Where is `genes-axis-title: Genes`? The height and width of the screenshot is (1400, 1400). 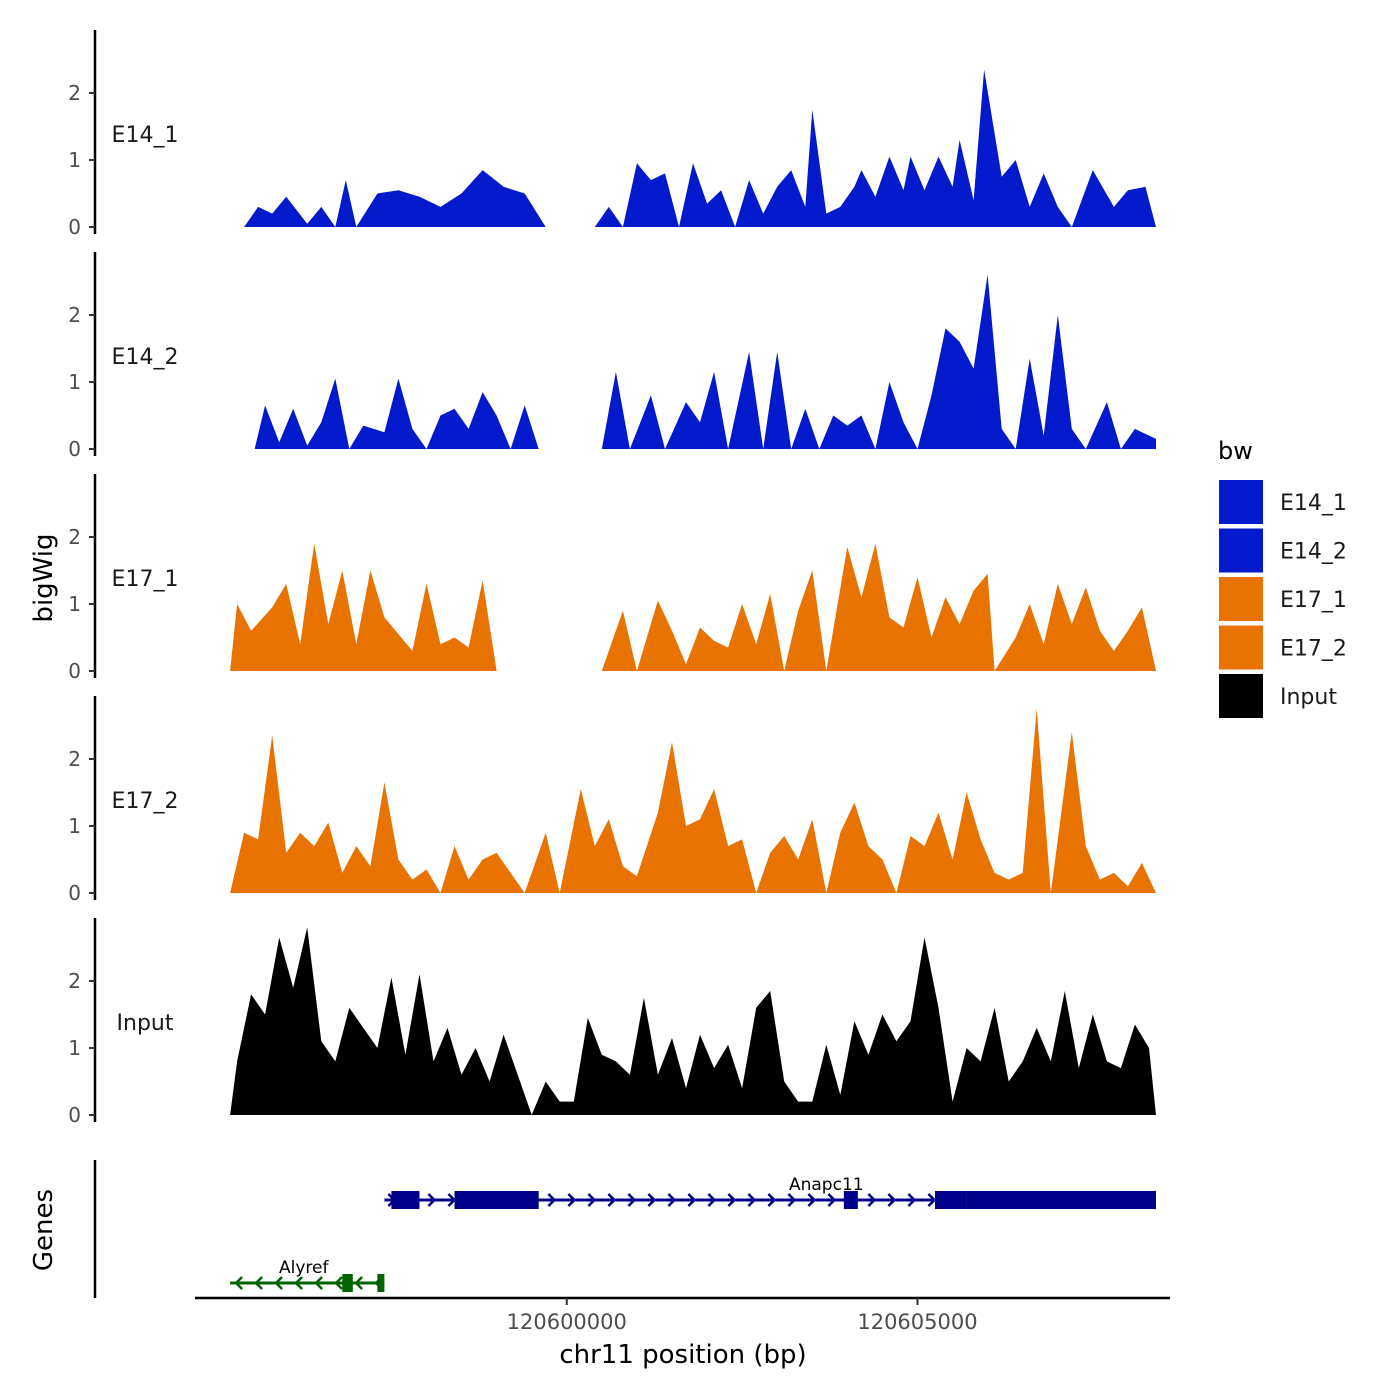
genes-axis-title: Genes is located at coordinates (44, 1230).